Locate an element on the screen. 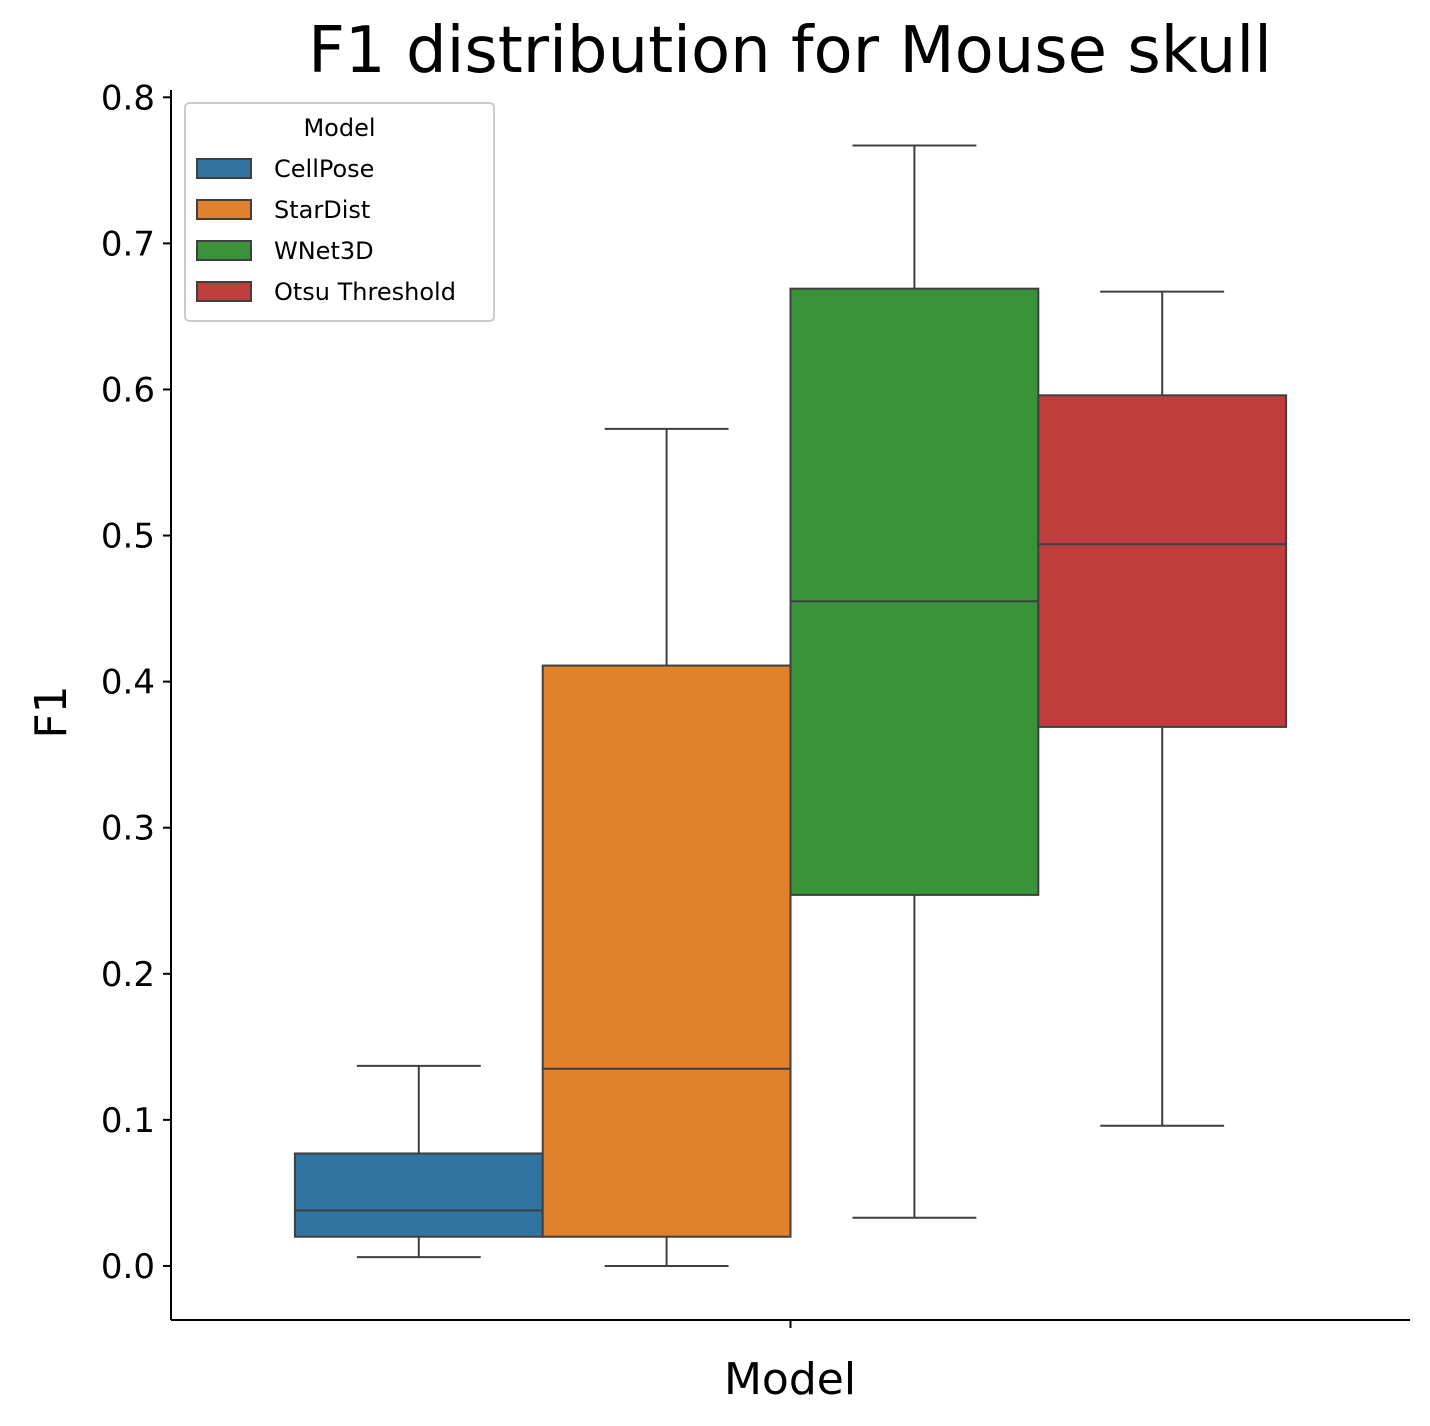 This screenshot has width=1430, height=1426. legend-label: StarDist is located at coordinates (322, 210).